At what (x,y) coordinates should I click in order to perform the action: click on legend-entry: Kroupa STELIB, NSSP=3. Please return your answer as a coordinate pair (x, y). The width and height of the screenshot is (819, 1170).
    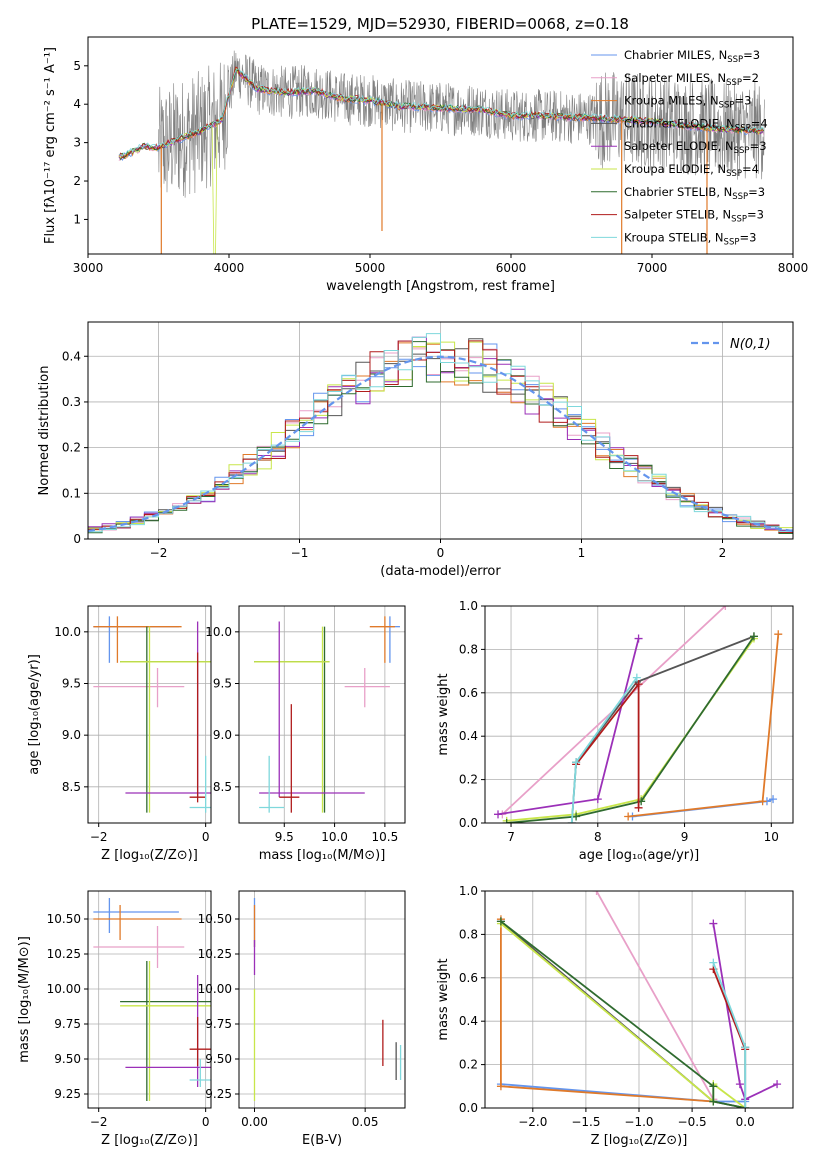
    Looking at the image, I should click on (690, 238).